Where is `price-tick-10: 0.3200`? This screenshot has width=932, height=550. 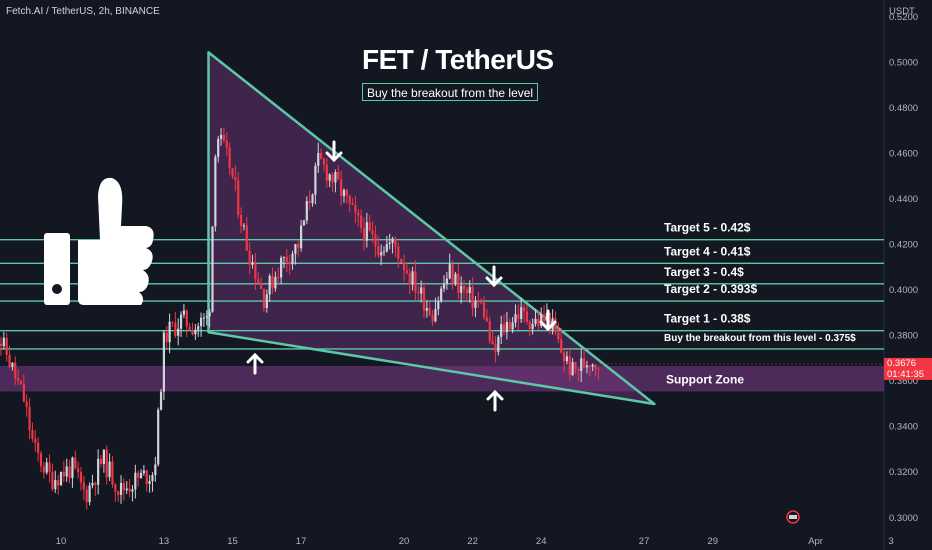
price-tick-10: 0.3200 is located at coordinates (903, 472).